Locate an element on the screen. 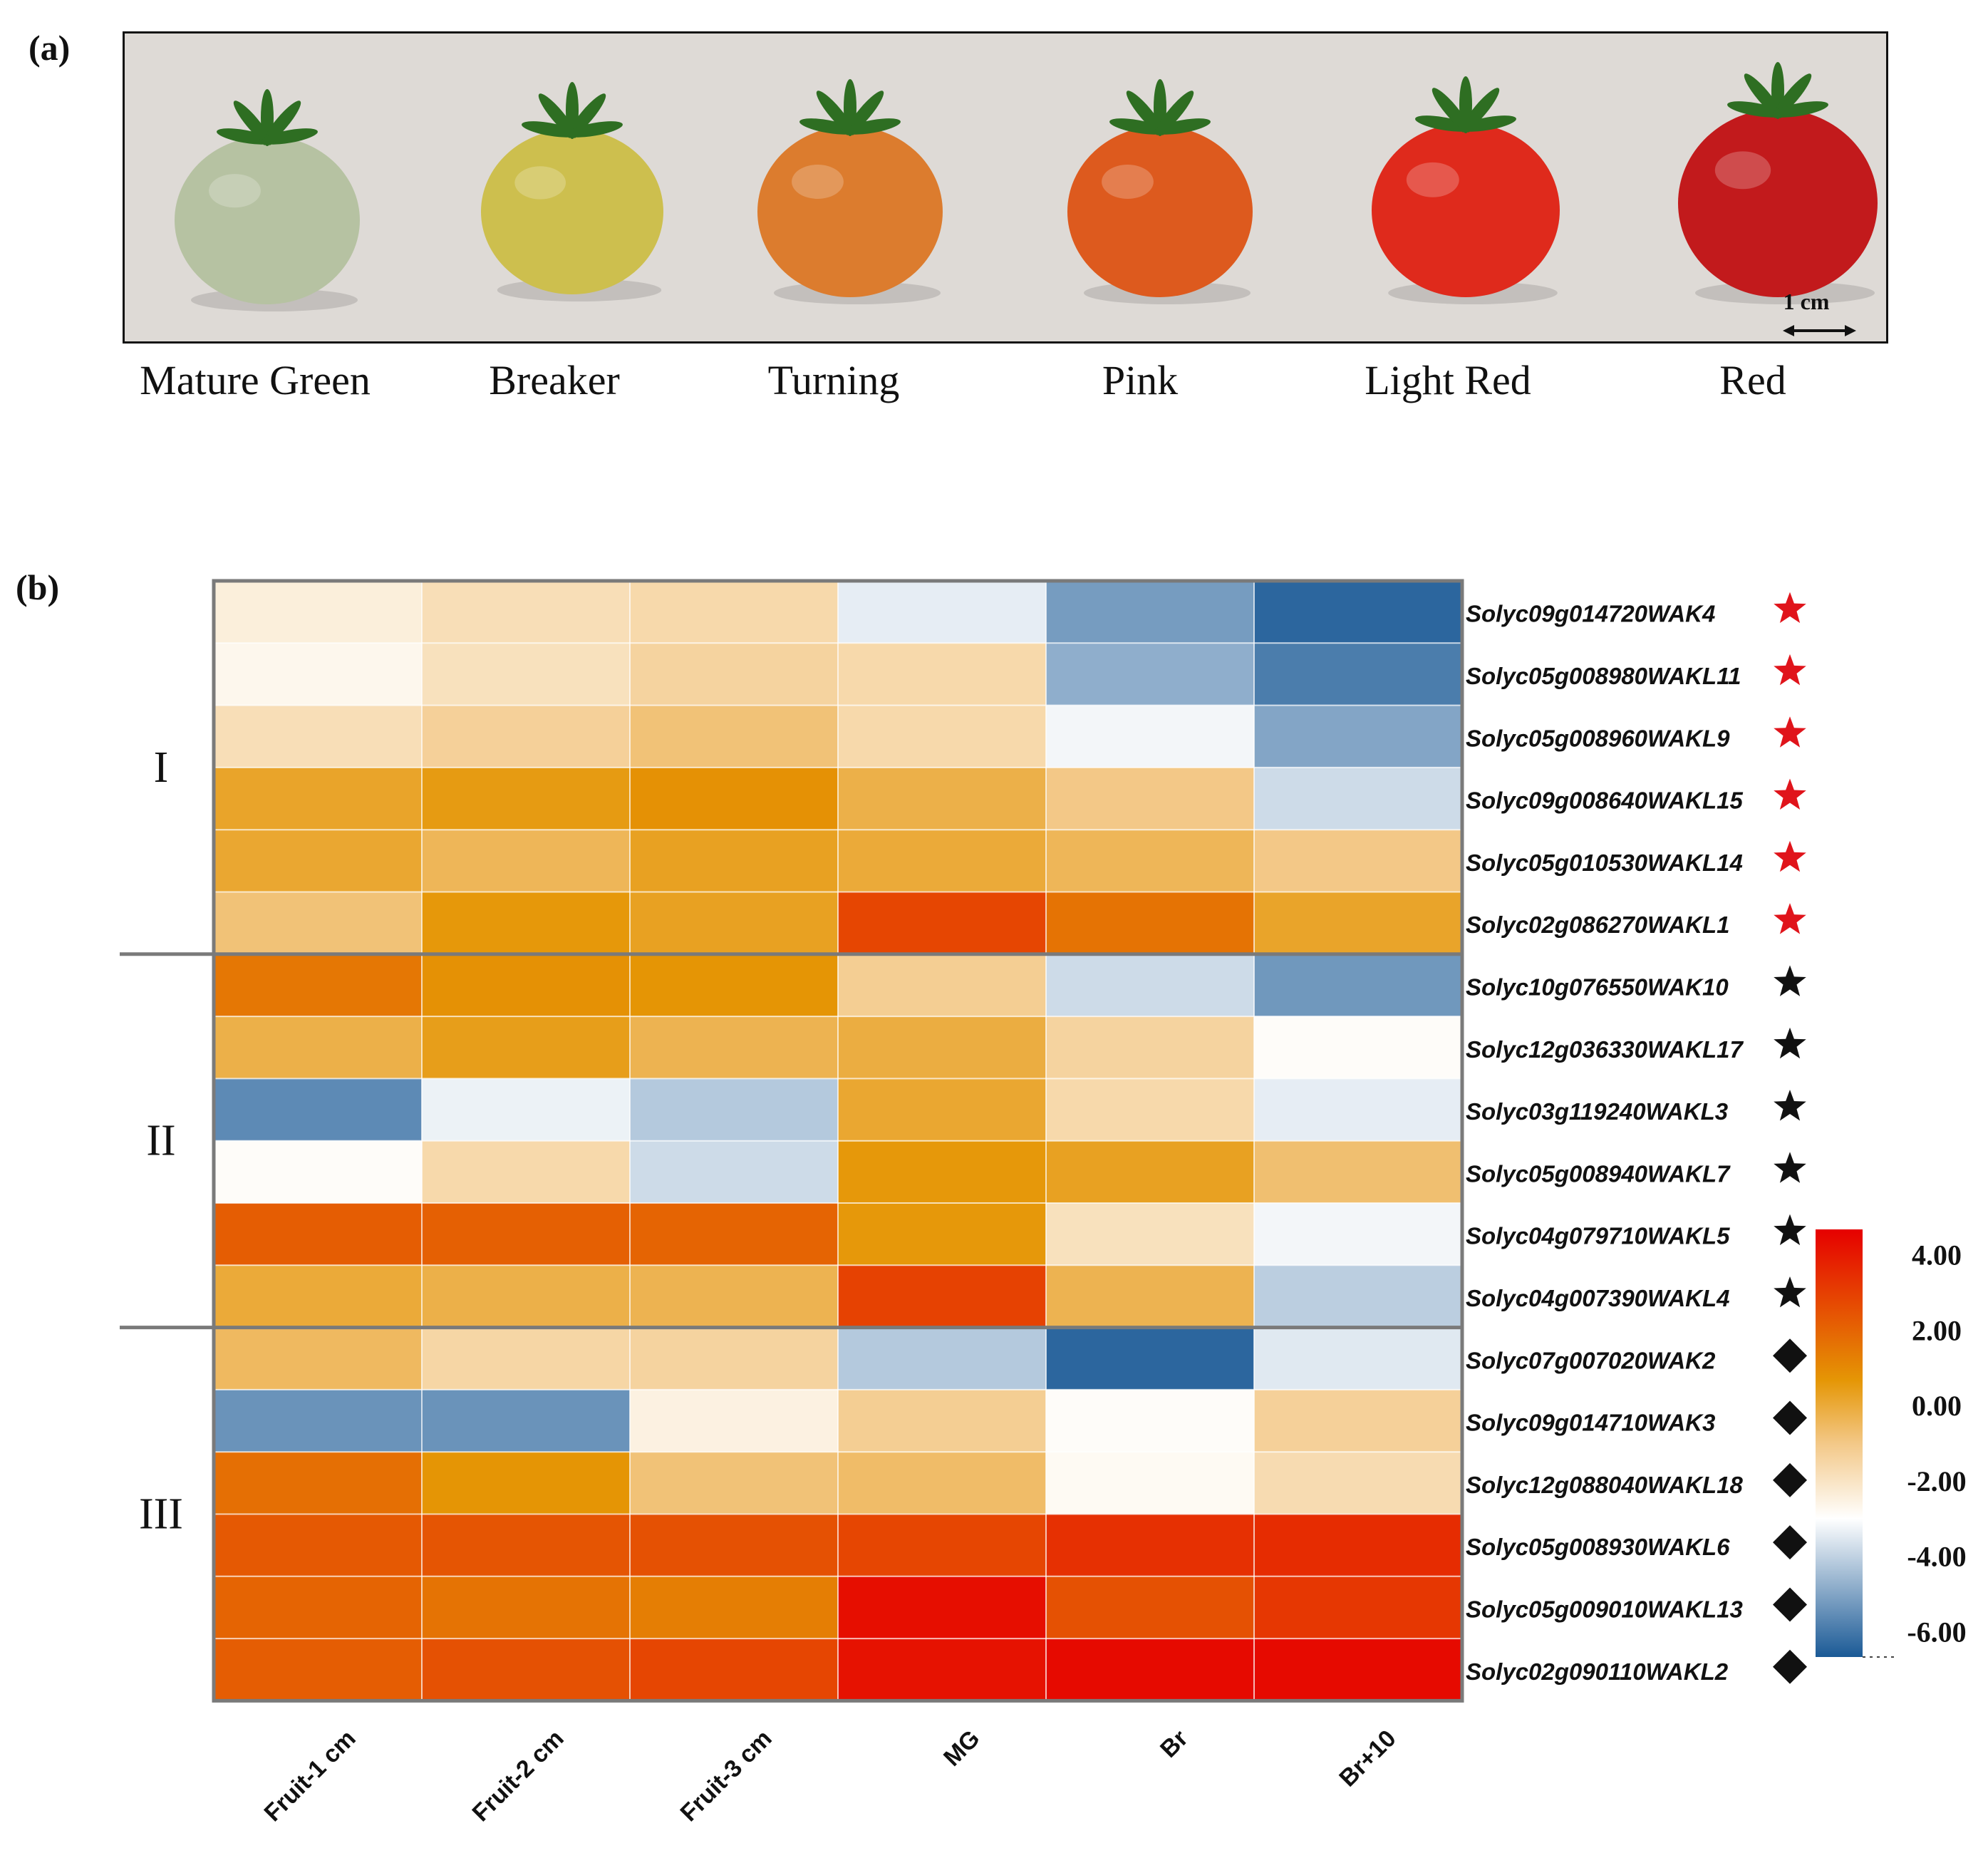 This screenshot has width=1988, height=1853. scale-tick-label: 0.00 is located at coordinates (1937, 1406).